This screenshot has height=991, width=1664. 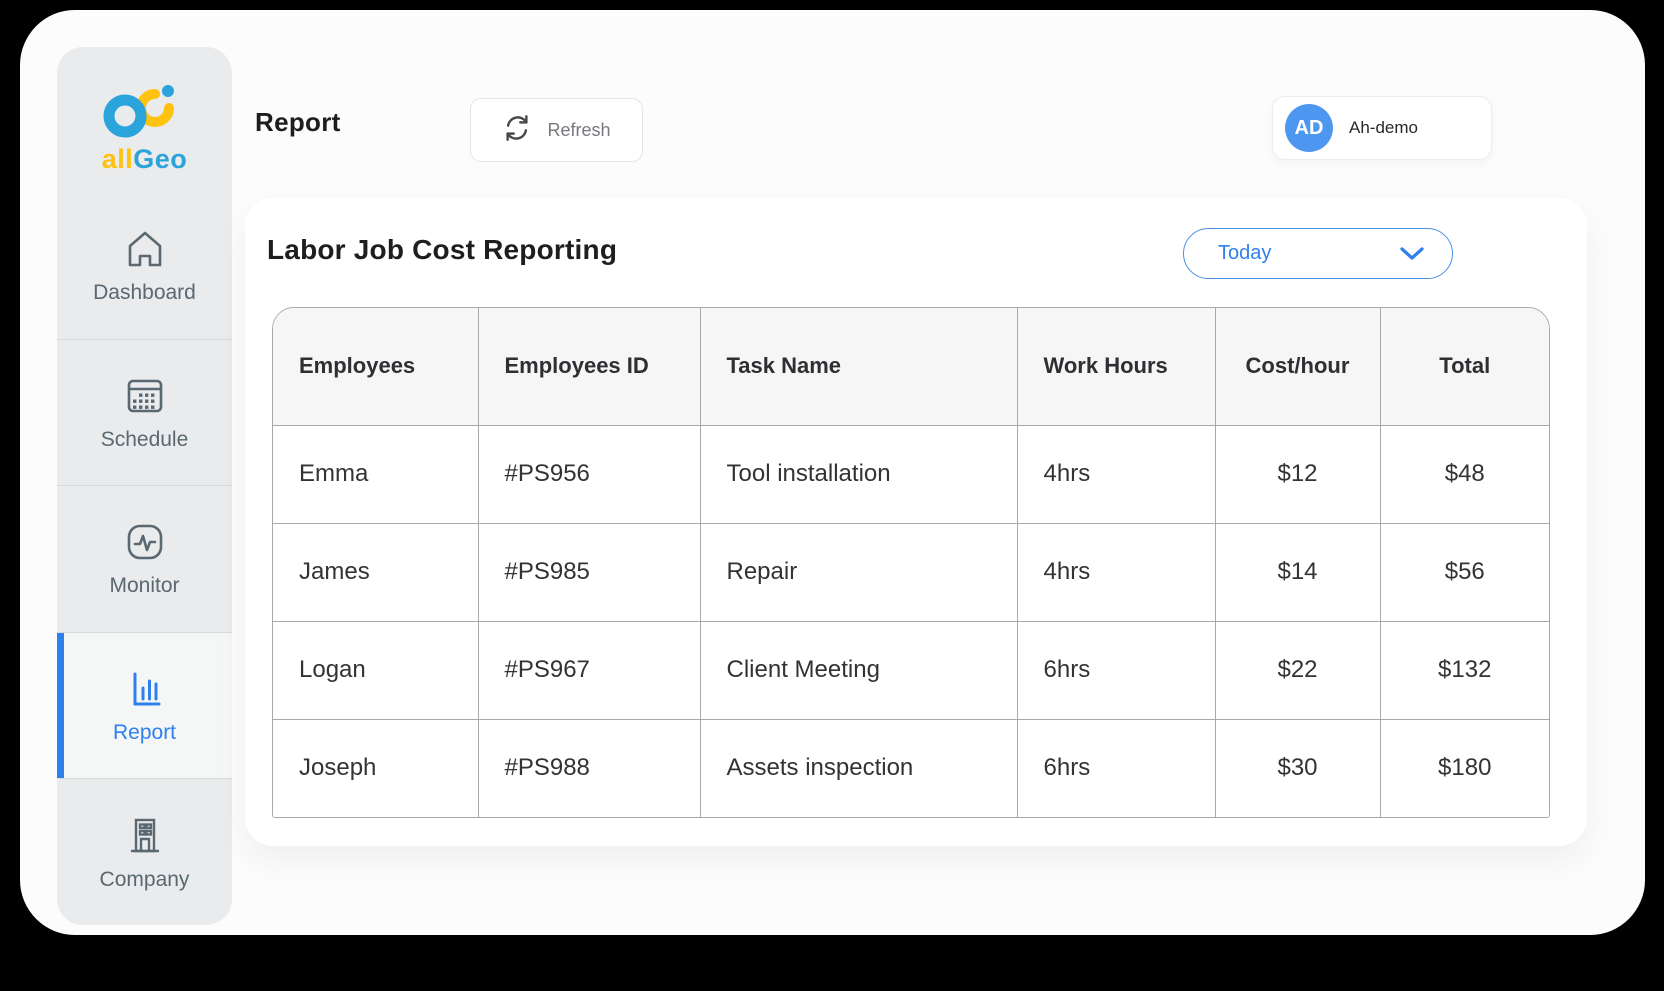 I want to click on sidebar-item-dashboard: Dashboard, so click(x=144, y=266).